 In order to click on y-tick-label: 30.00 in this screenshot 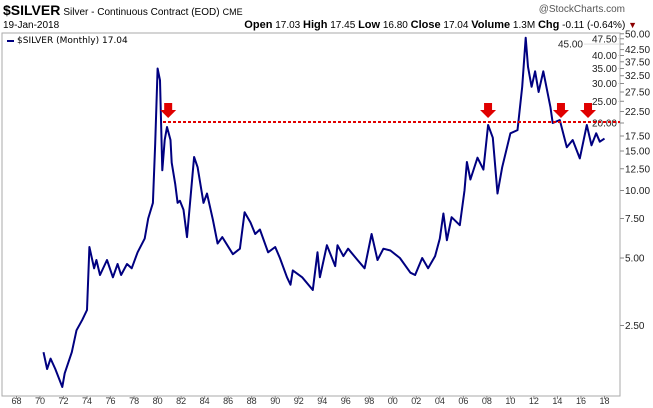, I will do `click(604, 84)`.